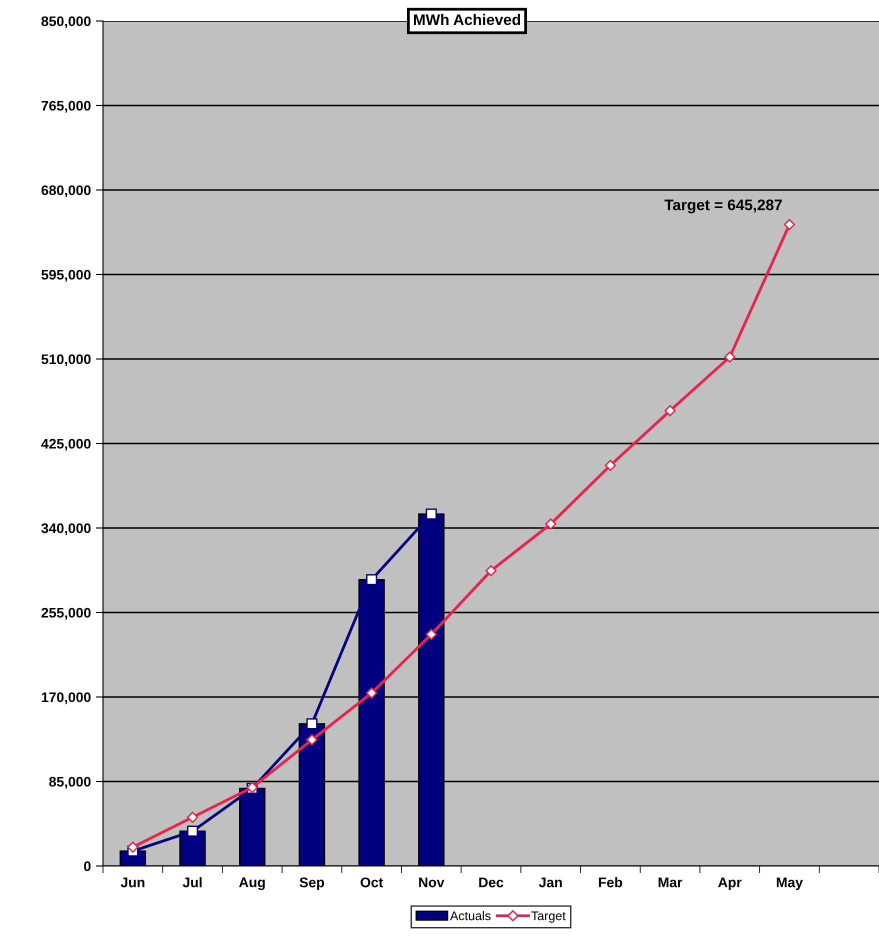  I want to click on x-tick-label: Jan, so click(550, 883).